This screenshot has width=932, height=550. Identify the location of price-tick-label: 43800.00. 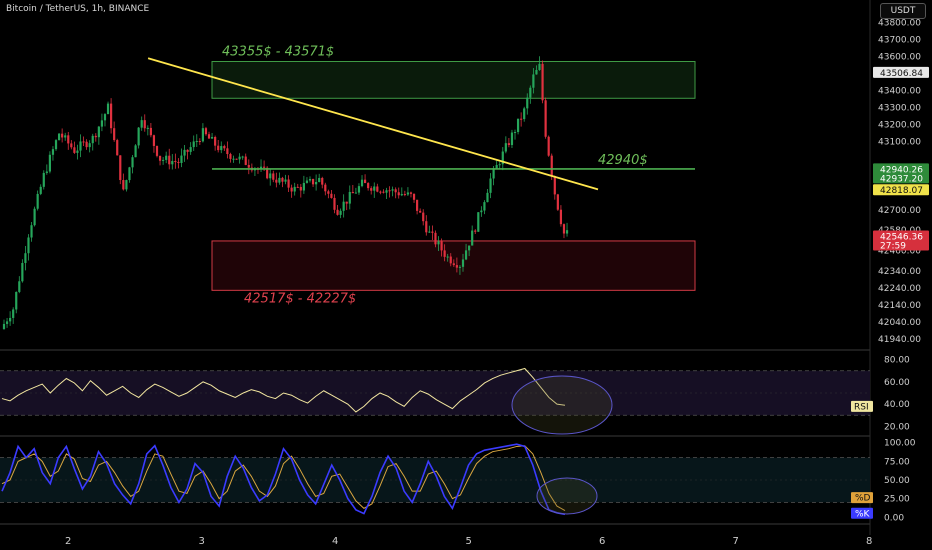
(899, 24).